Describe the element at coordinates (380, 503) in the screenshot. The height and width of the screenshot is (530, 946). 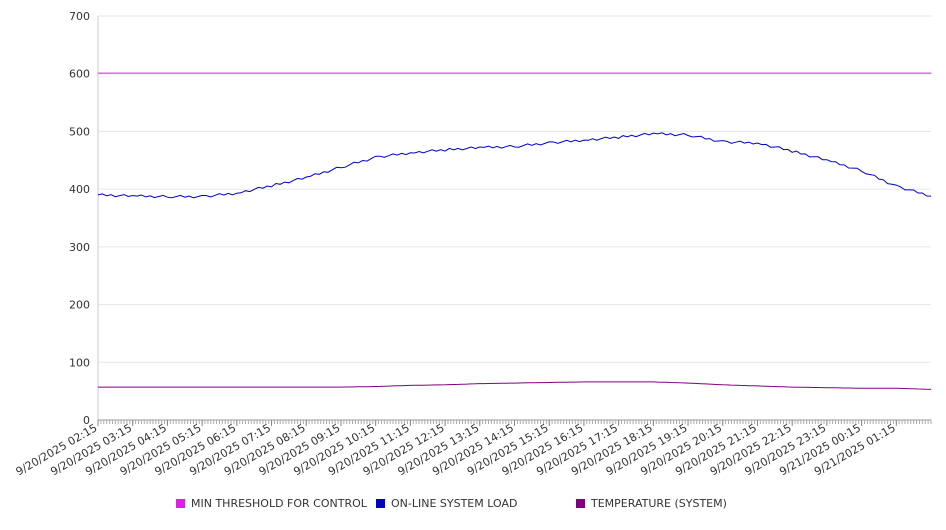
I see `legend-swatch-system-load` at that location.